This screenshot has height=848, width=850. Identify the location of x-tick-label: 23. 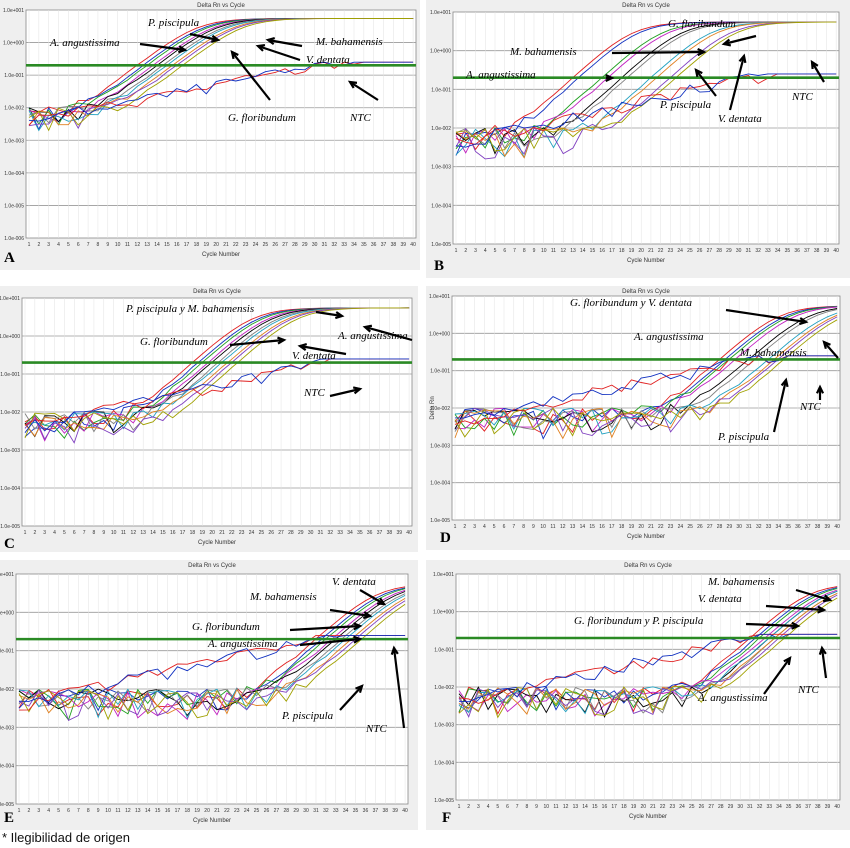
(242, 533).